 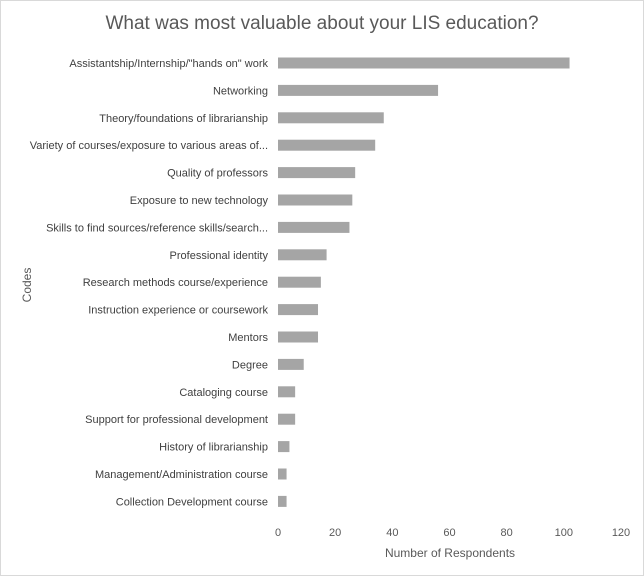 I want to click on category-label-15: Management/Administration course, so click(x=181, y=475).